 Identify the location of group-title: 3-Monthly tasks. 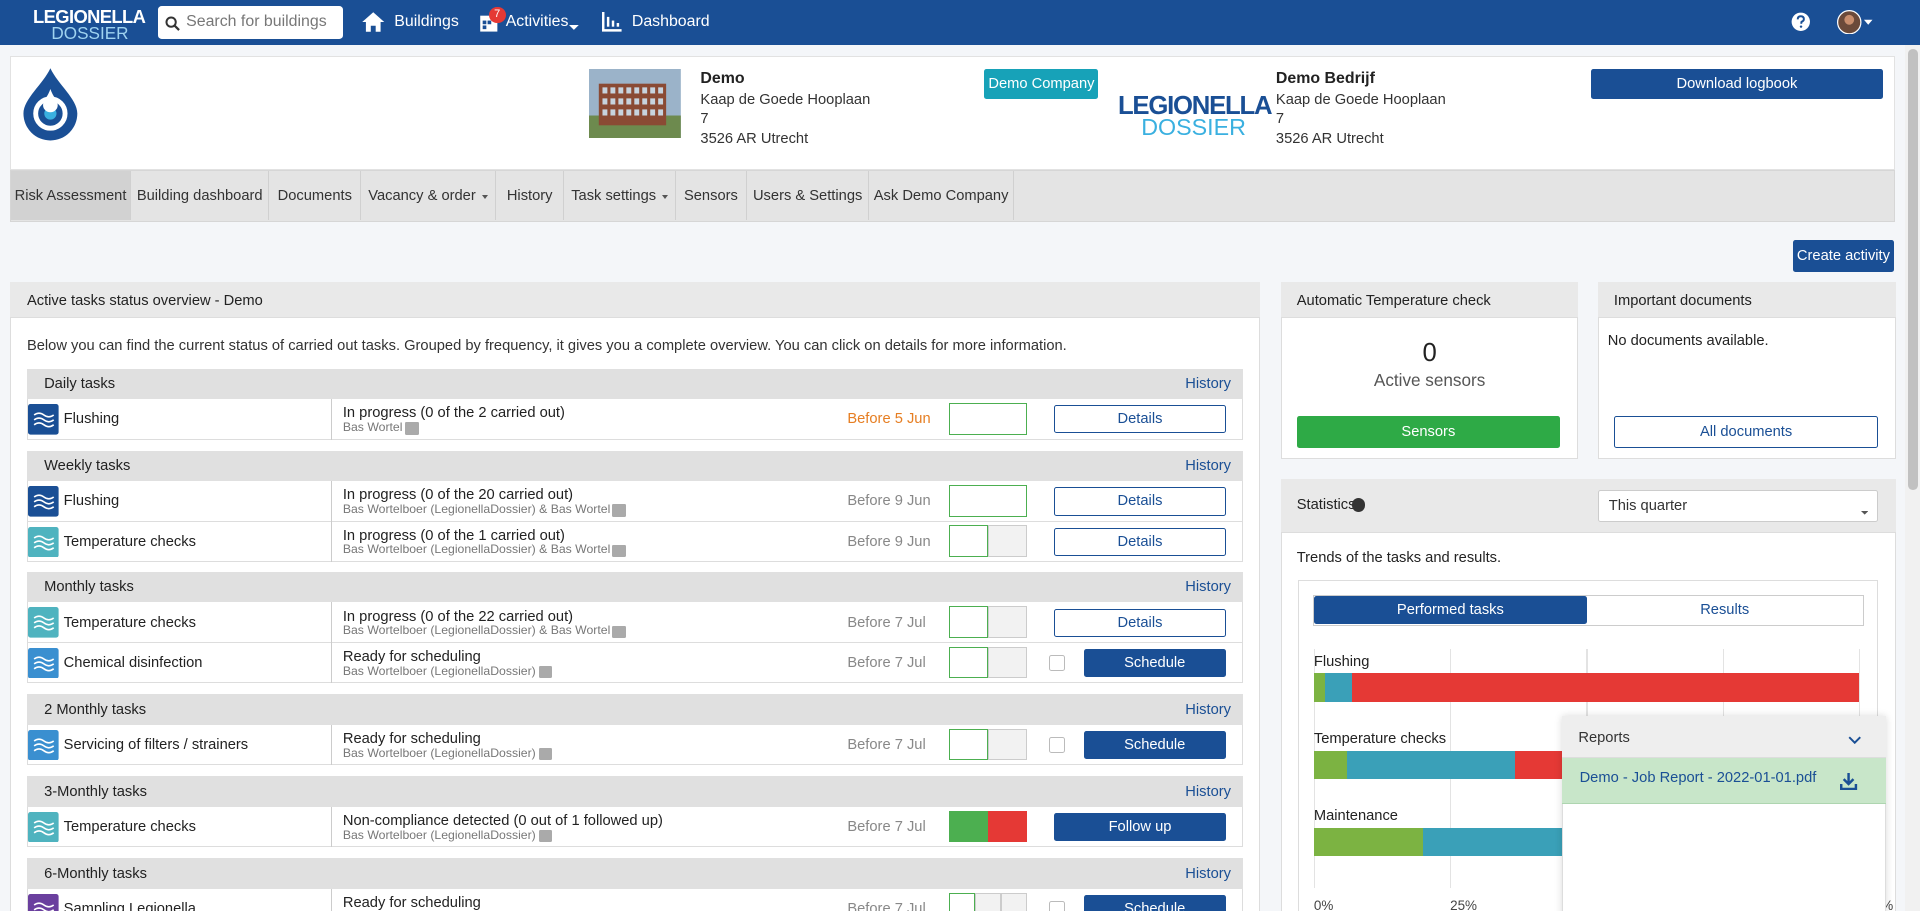
(95, 791).